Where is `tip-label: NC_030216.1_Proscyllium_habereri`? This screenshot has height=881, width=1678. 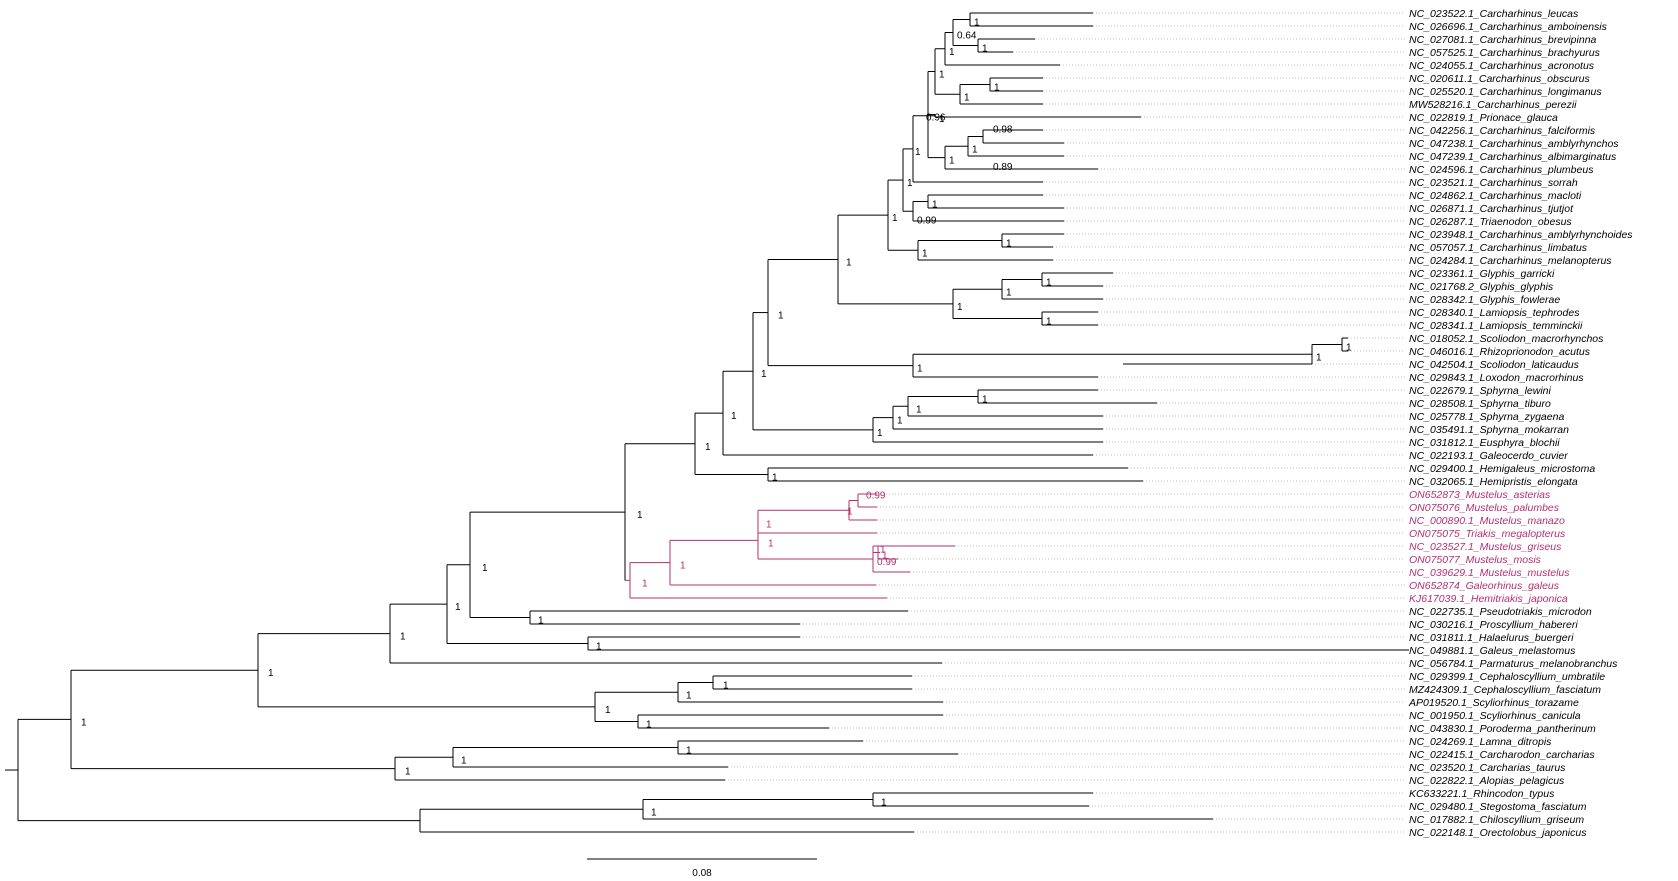 tip-label: NC_030216.1_Proscyllium_habereri is located at coordinates (1493, 625).